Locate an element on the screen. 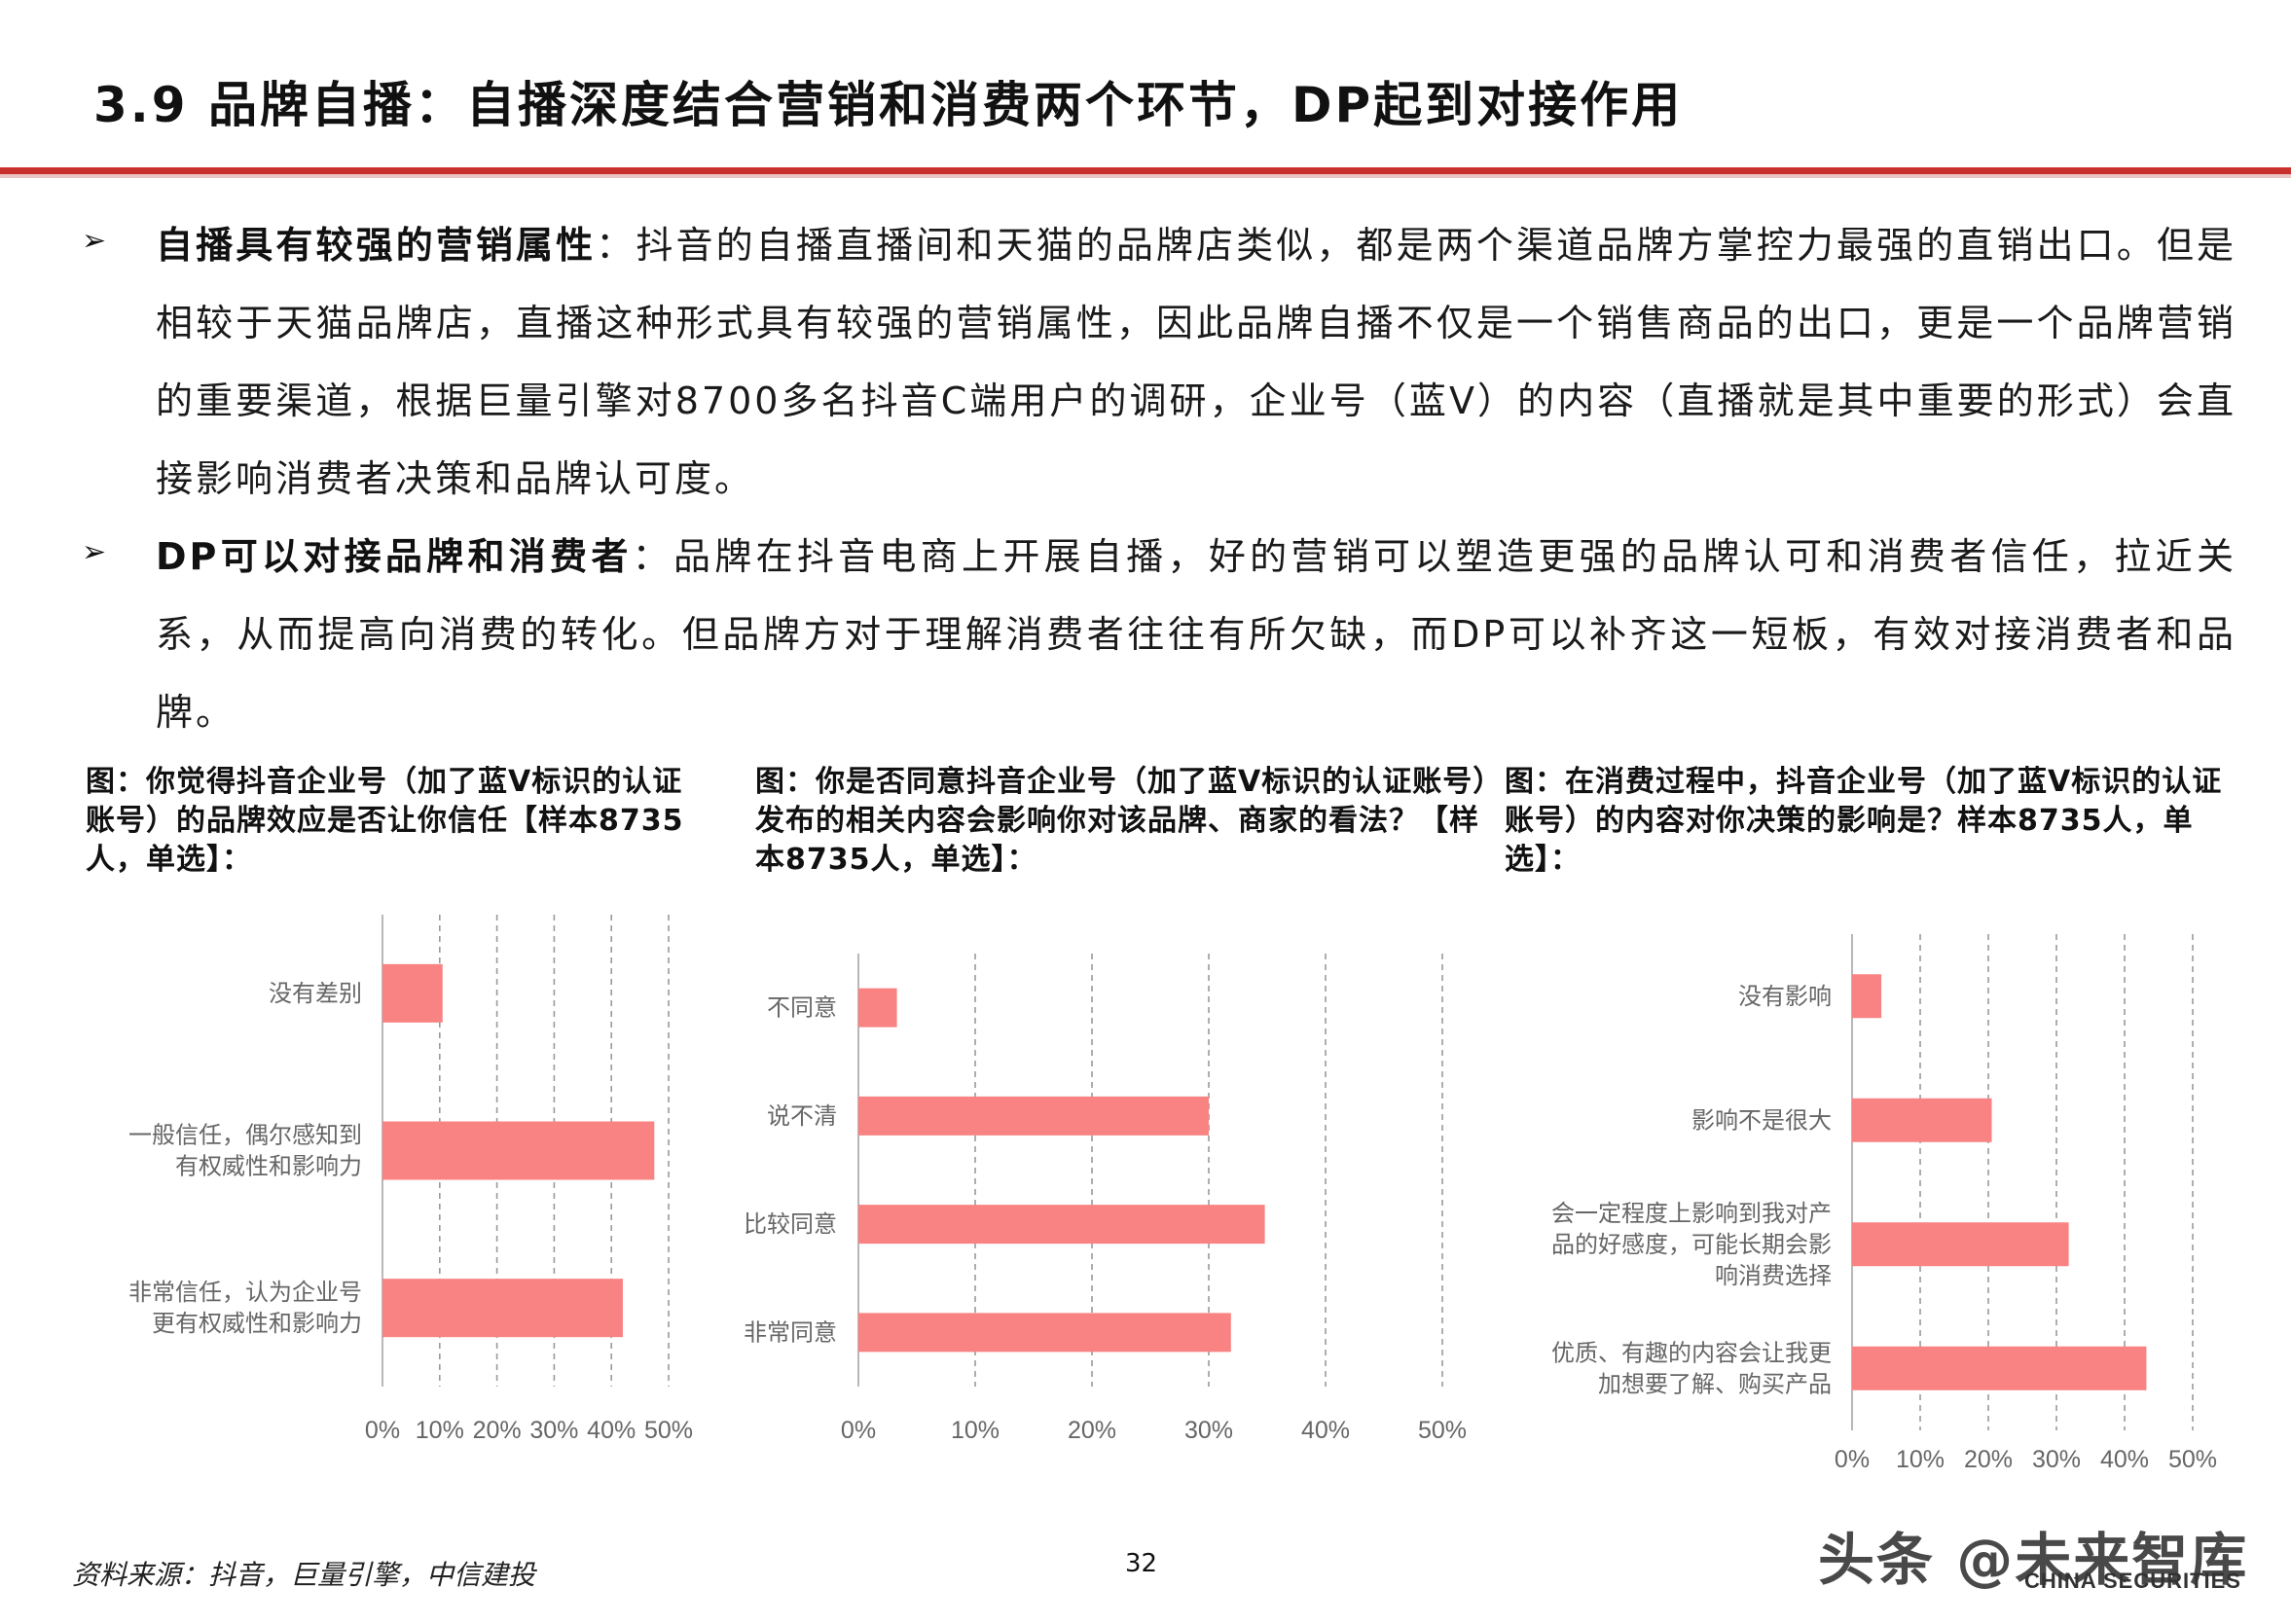  title-divider is located at coordinates (1145, 170).